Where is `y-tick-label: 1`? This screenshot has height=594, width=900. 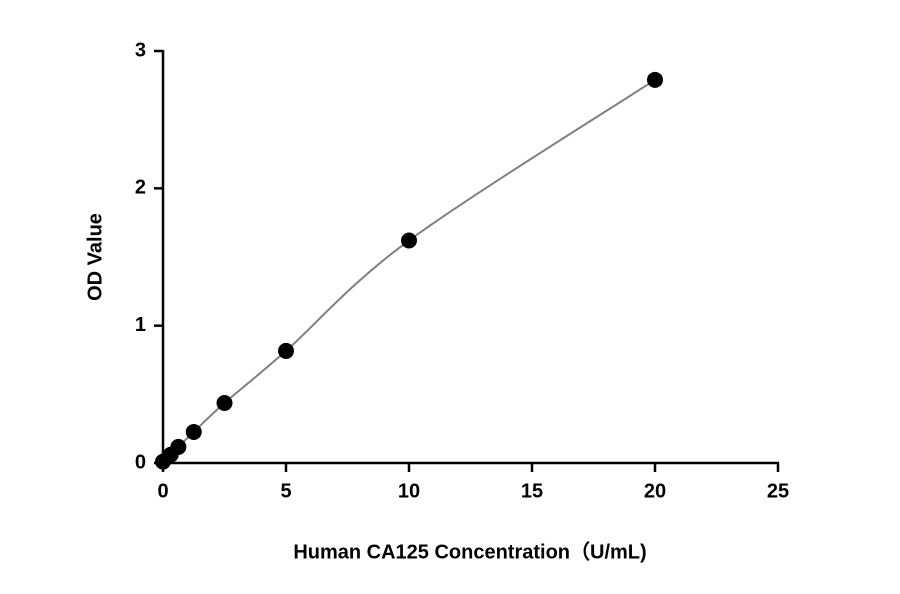
y-tick-label: 1 is located at coordinates (140, 325).